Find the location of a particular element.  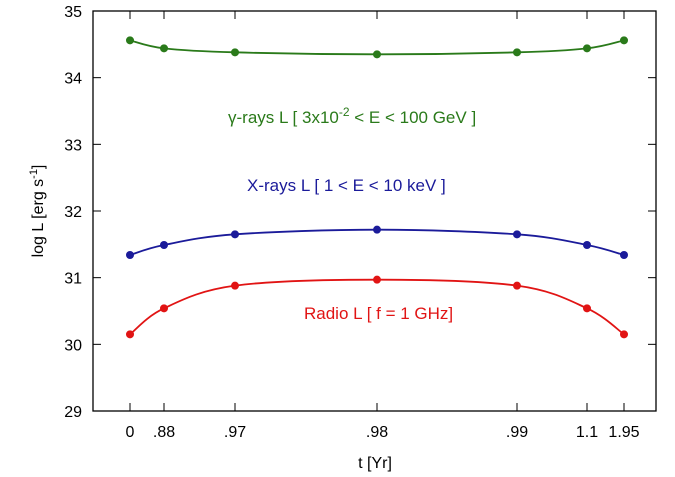

y-tick-label: 34 is located at coordinates (73, 79).